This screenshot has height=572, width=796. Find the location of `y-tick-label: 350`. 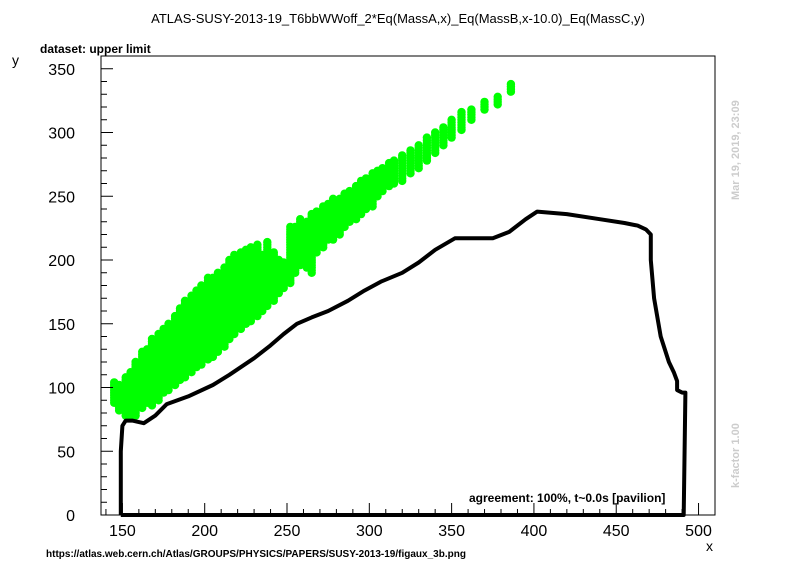

y-tick-label: 350 is located at coordinates (61, 70).